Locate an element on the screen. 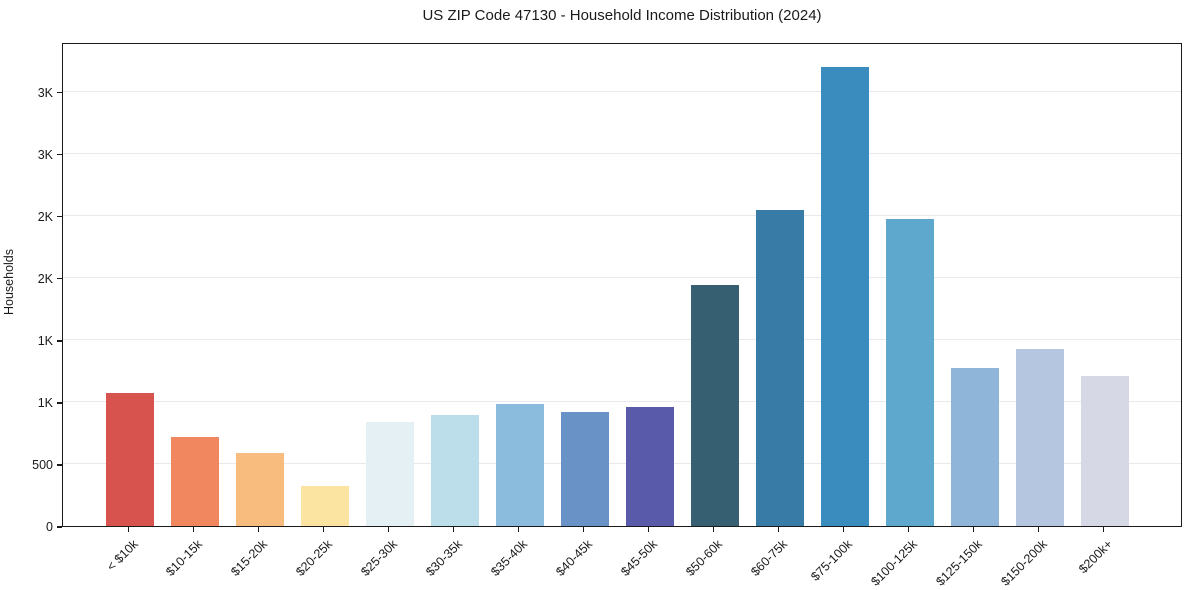  x-tick-label: $60-75k is located at coordinates (769, 558).